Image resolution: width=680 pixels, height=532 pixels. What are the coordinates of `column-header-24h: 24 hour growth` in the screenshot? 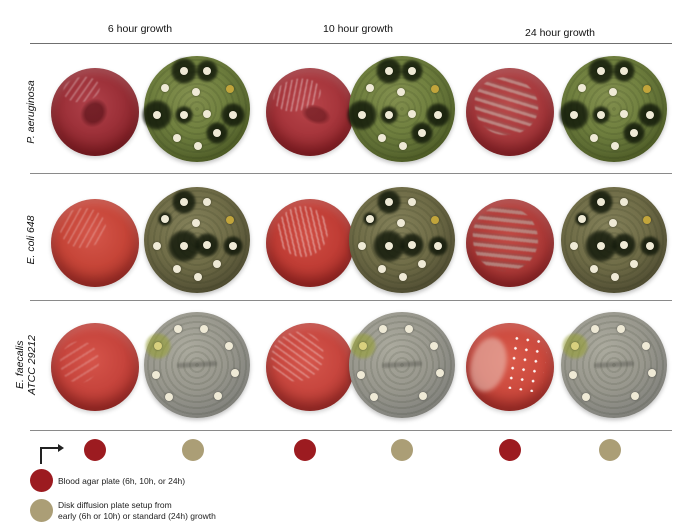 It's located at (560, 33).